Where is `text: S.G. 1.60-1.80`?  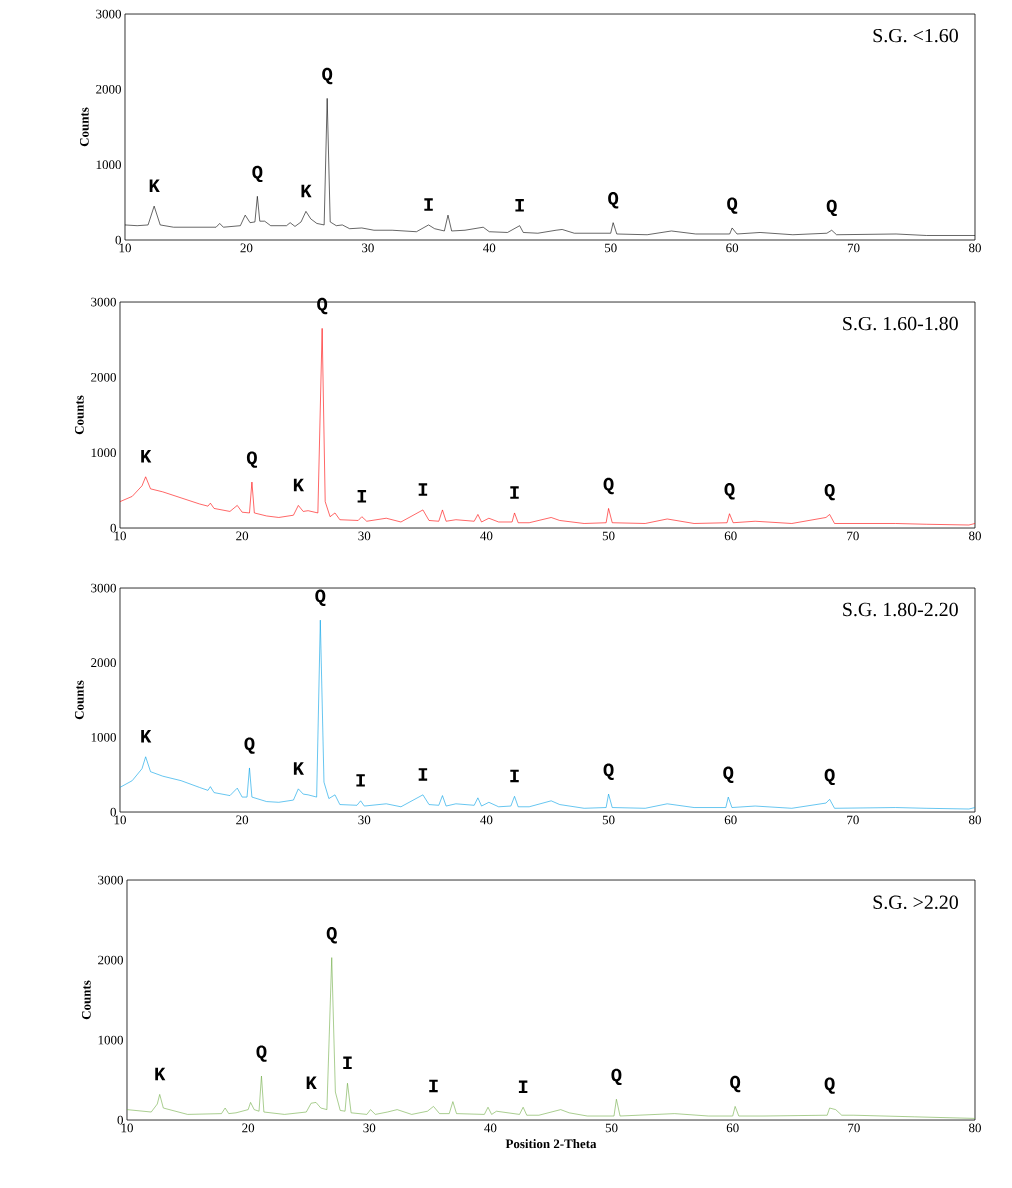 text: S.G. 1.60-1.80 is located at coordinates (900, 323).